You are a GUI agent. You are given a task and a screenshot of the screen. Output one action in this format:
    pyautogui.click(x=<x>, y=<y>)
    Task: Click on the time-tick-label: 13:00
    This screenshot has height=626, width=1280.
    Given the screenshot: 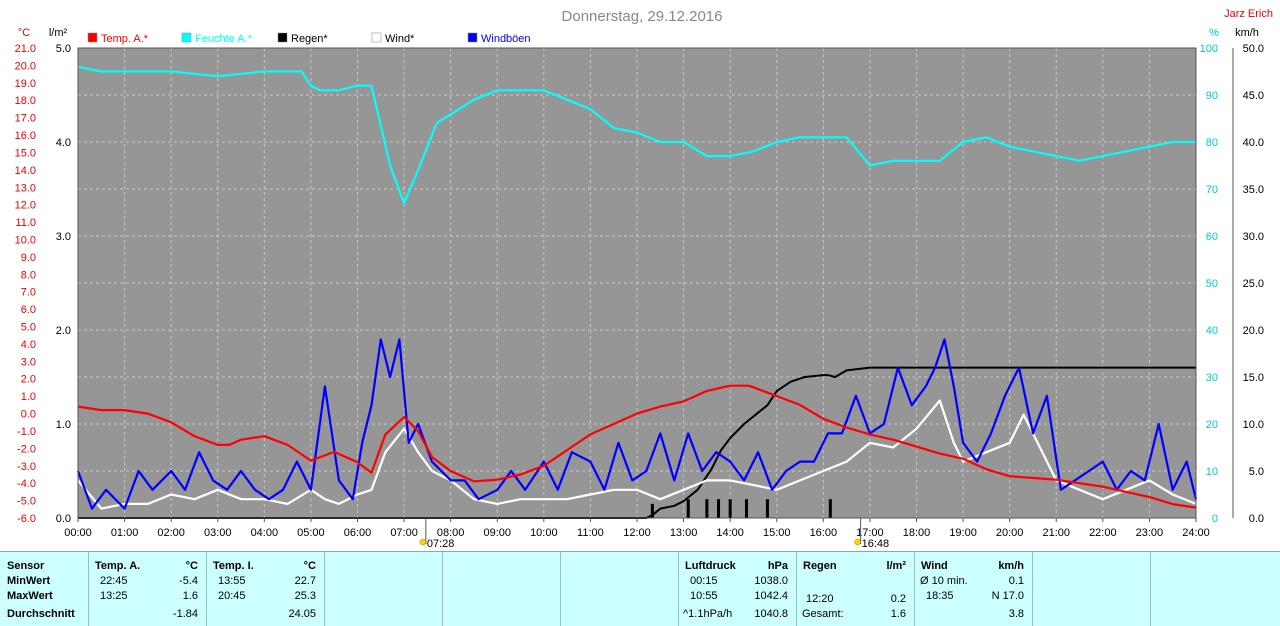 What is the action you would take?
    pyautogui.click(x=684, y=533)
    